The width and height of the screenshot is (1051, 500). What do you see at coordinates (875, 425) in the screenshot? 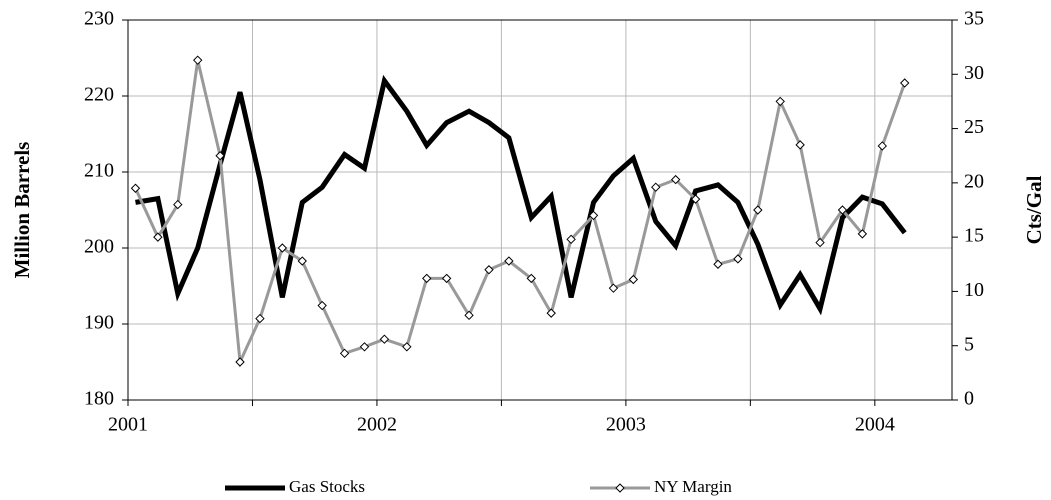
I see `x-tick-label: 2004` at bounding box center [875, 425].